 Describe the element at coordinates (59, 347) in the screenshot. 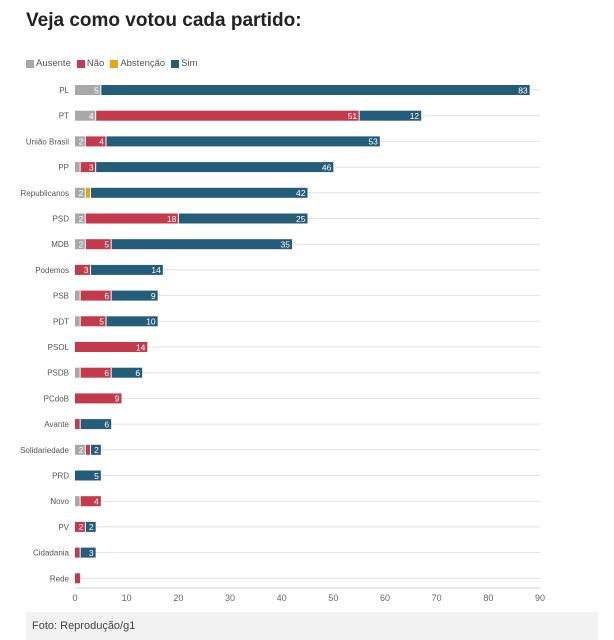

I see `category-label-psol: PSOL` at that location.